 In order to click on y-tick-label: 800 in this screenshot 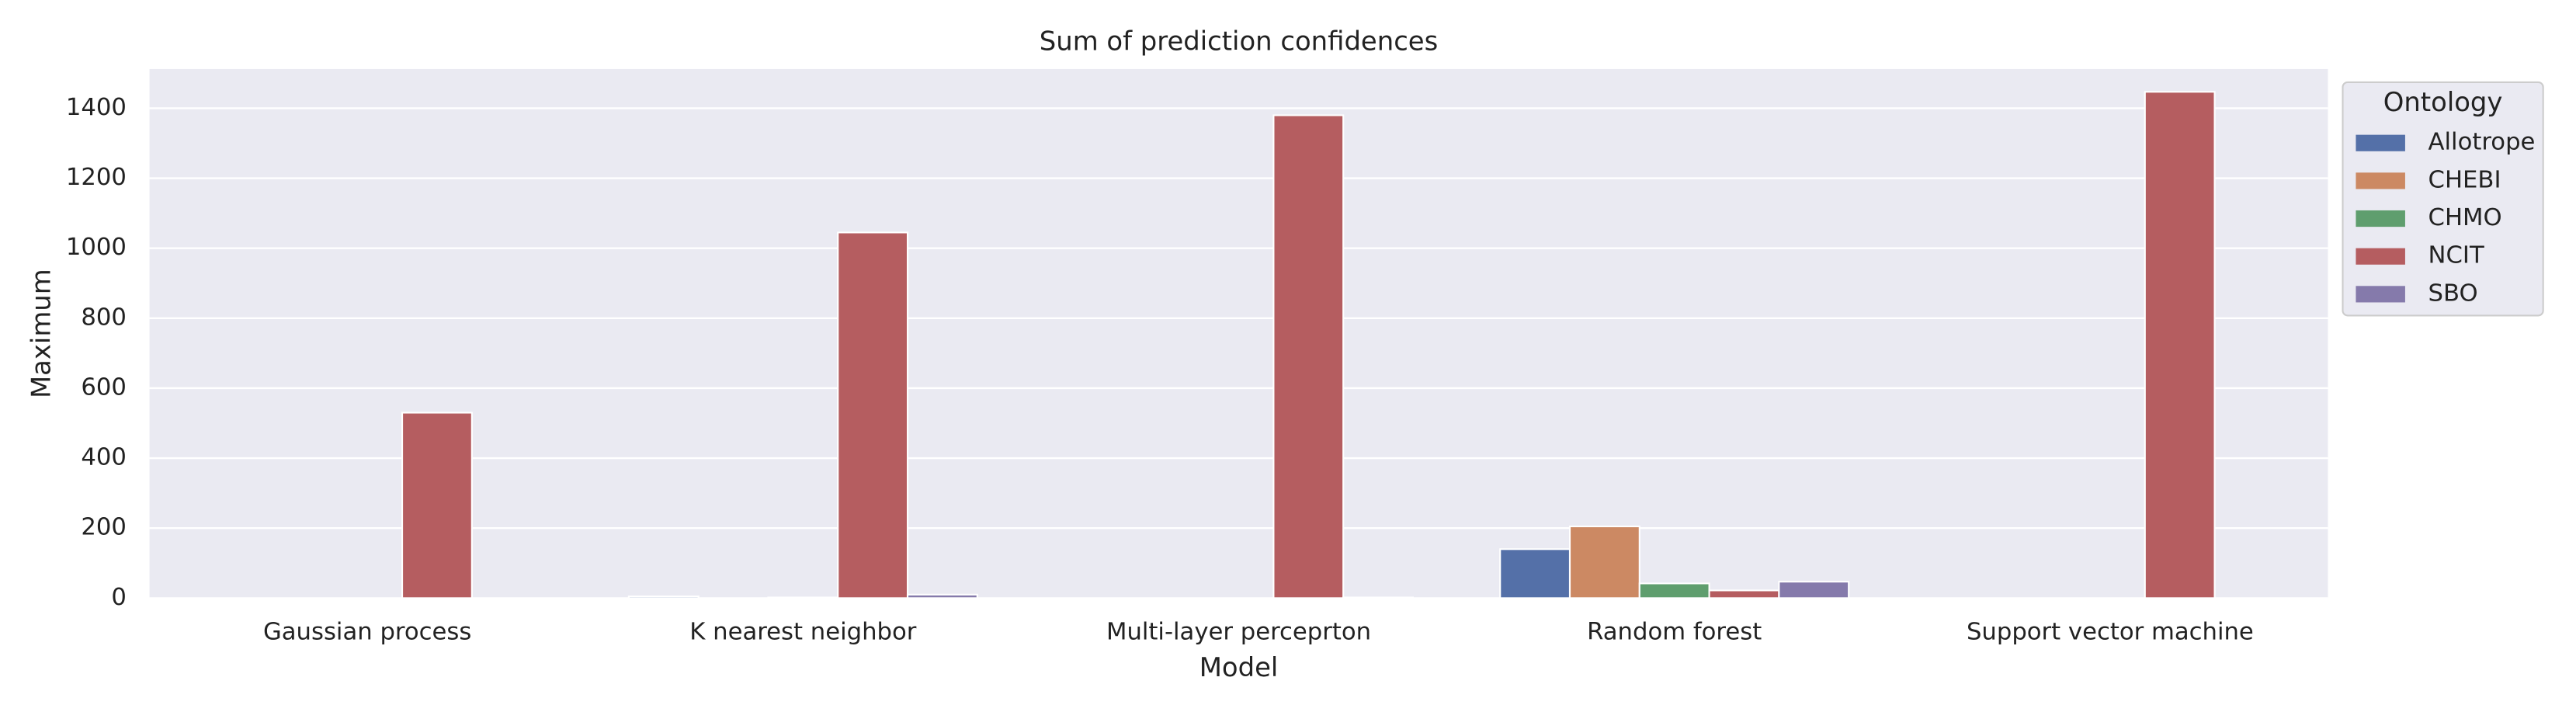, I will do `click(104, 317)`.